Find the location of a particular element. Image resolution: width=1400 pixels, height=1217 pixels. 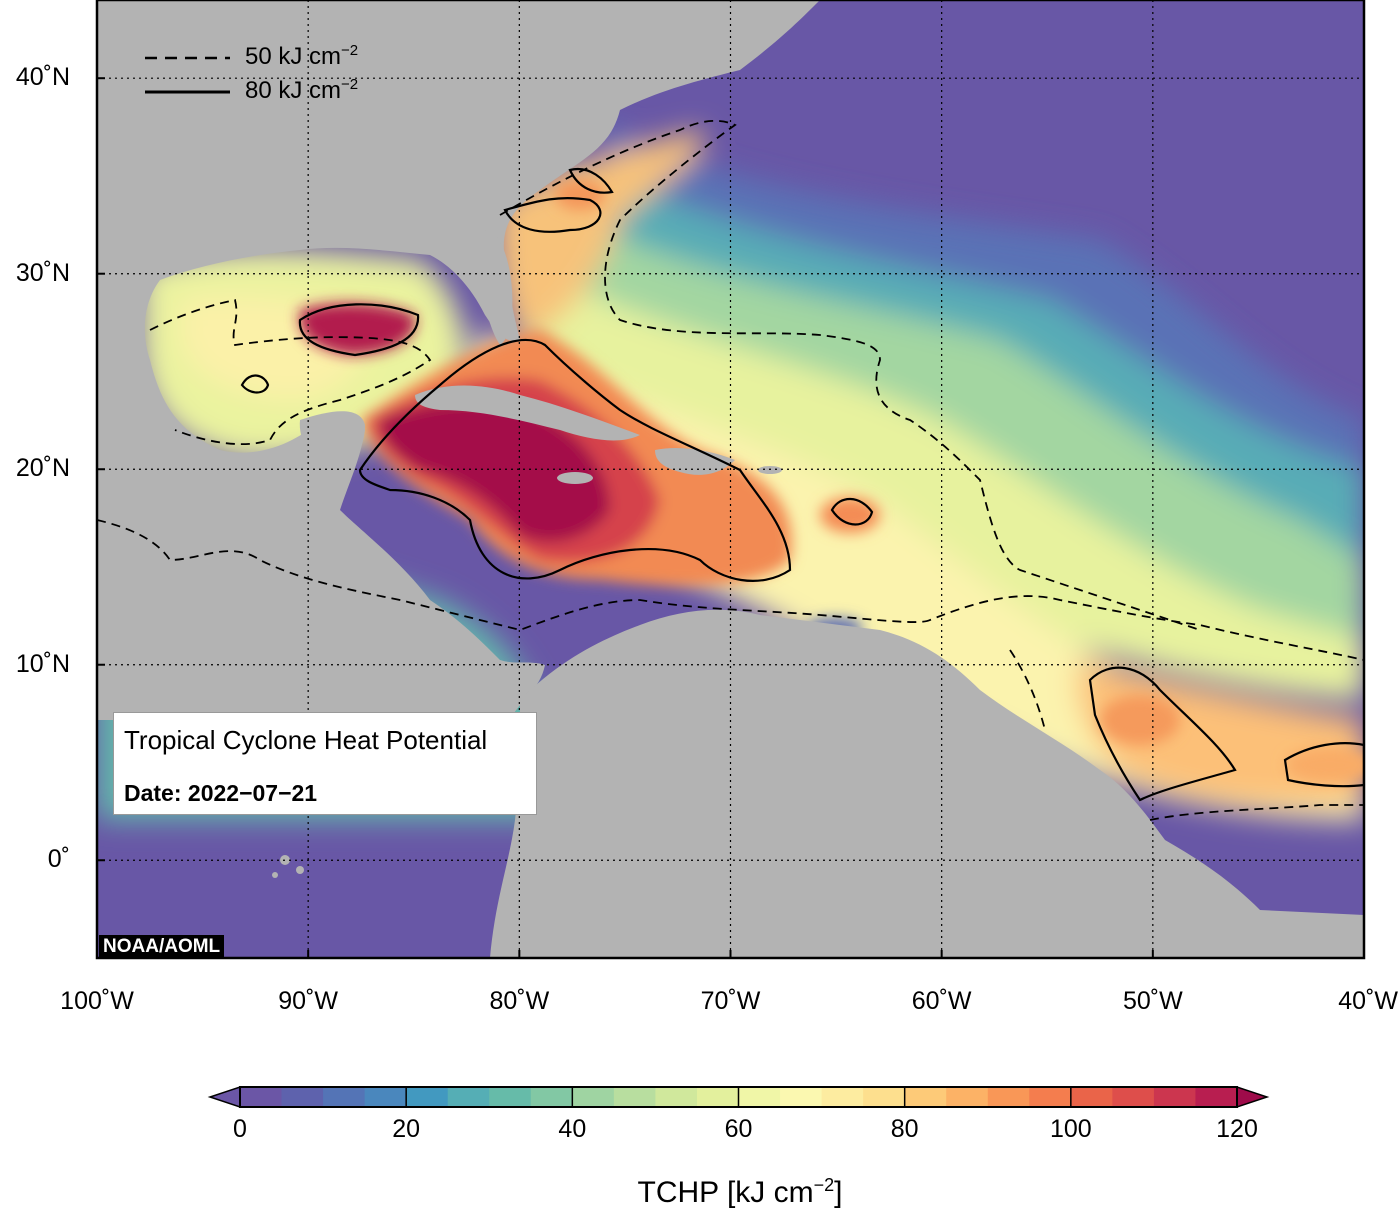

colorbar-tick-label: 120 is located at coordinates (1237, 1129).